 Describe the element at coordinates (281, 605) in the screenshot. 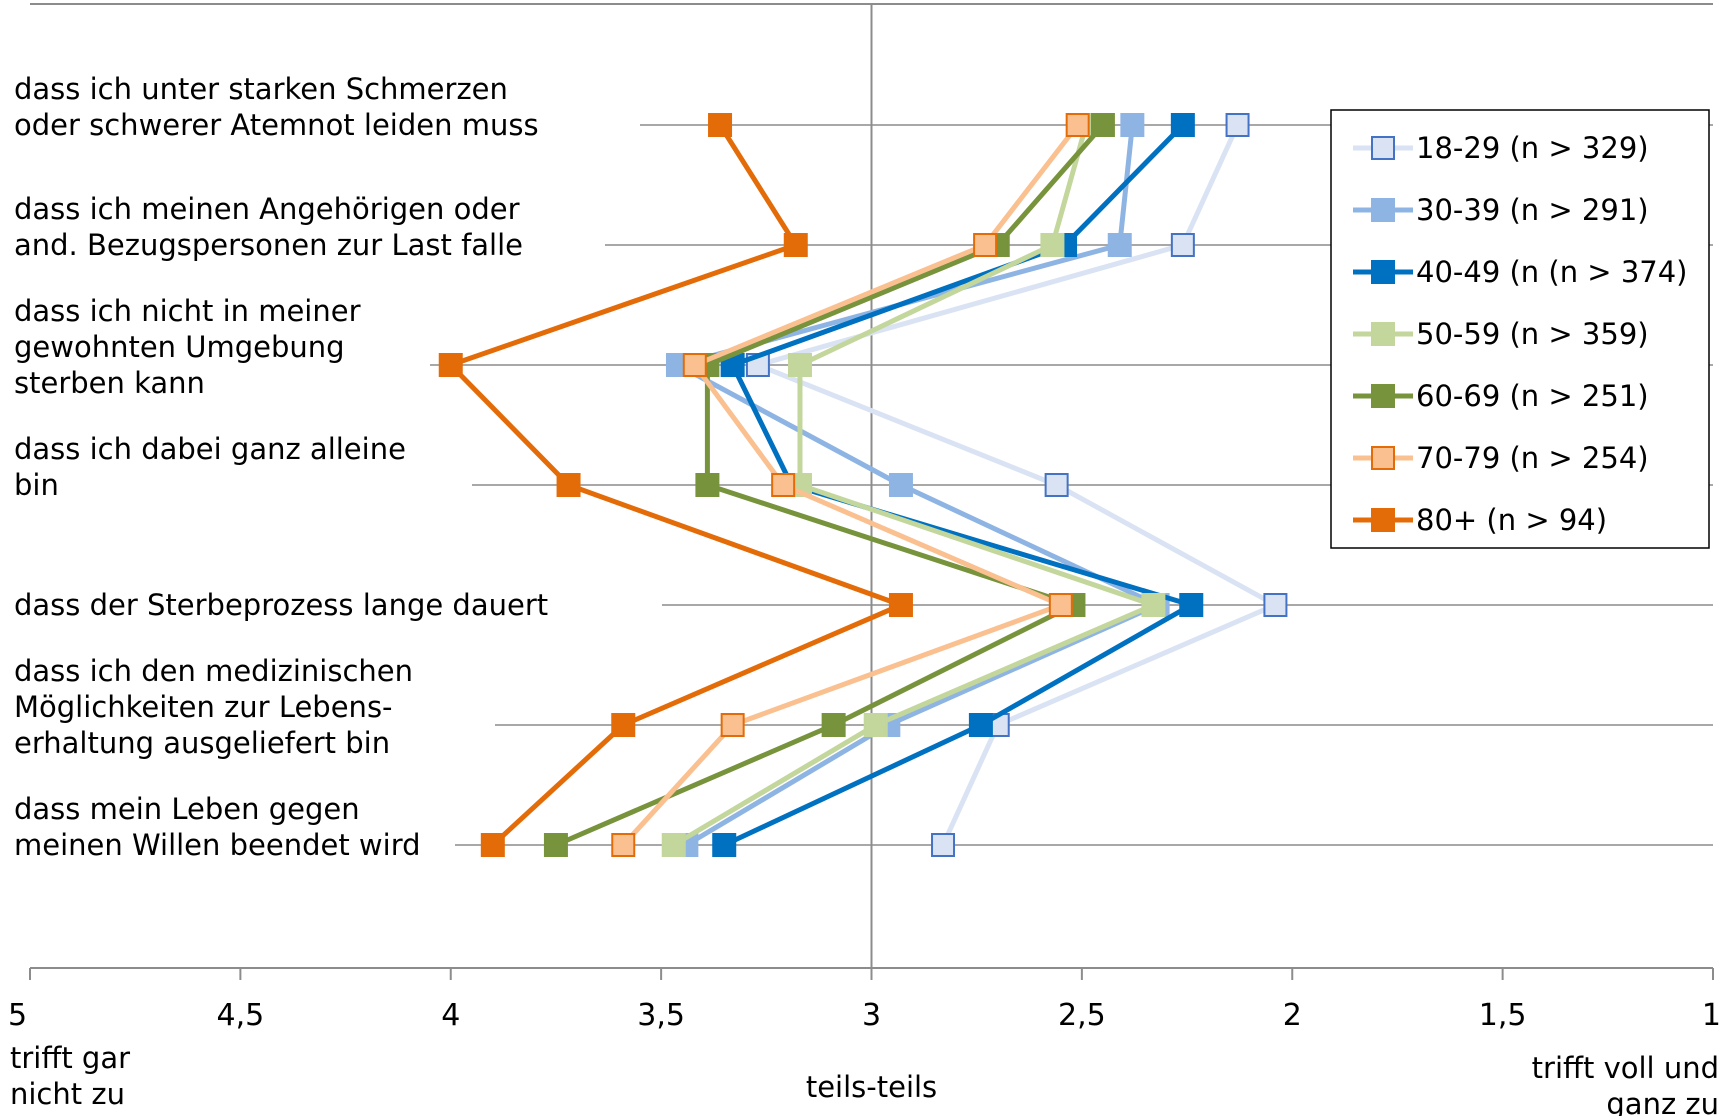

I see `category-label: dass der Sterbeprozess lange dauert` at that location.